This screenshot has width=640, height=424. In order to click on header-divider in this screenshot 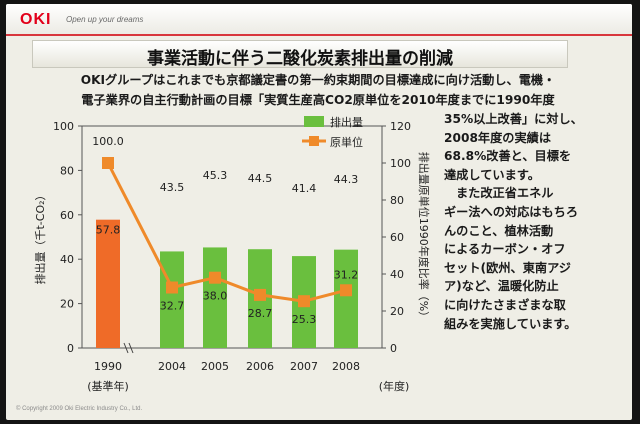, I will do `click(319, 35)`.